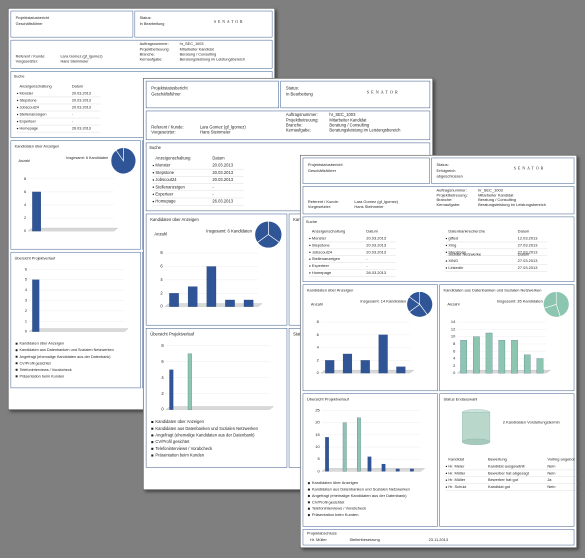 This screenshot has height=558, width=585. Describe the element at coordinates (163, 165) in the screenshot. I see `table-cell: Monster` at that location.